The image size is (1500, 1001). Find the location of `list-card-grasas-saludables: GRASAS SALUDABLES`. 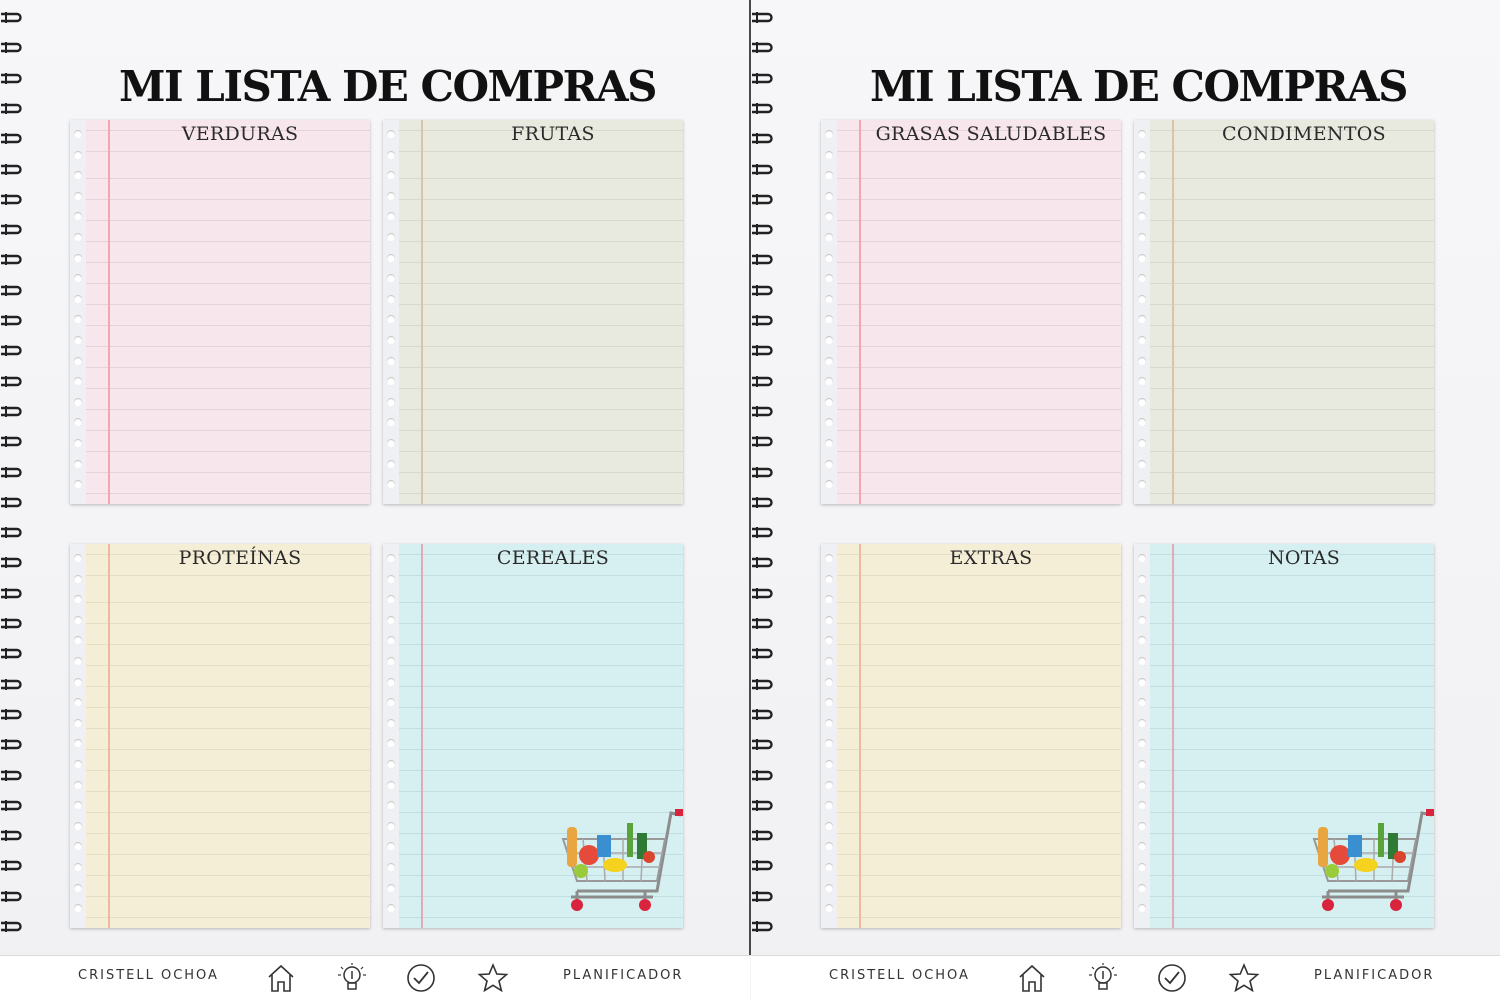

list-card-grasas-saludables: GRASAS SALUDABLES is located at coordinates (971, 312).